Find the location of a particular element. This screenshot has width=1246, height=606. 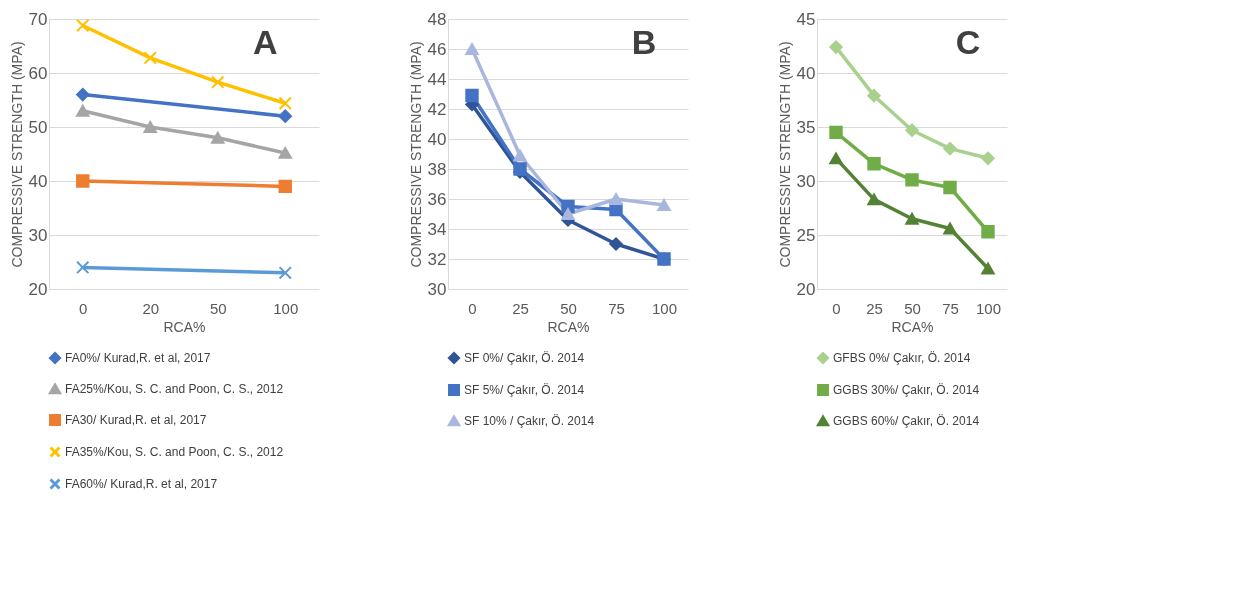

annotation: C is located at coordinates (968, 42).